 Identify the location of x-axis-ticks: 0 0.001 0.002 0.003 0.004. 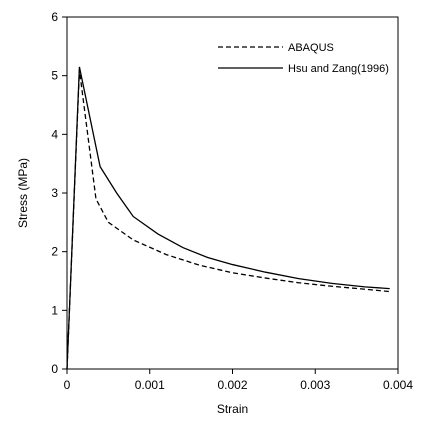
(238, 380).